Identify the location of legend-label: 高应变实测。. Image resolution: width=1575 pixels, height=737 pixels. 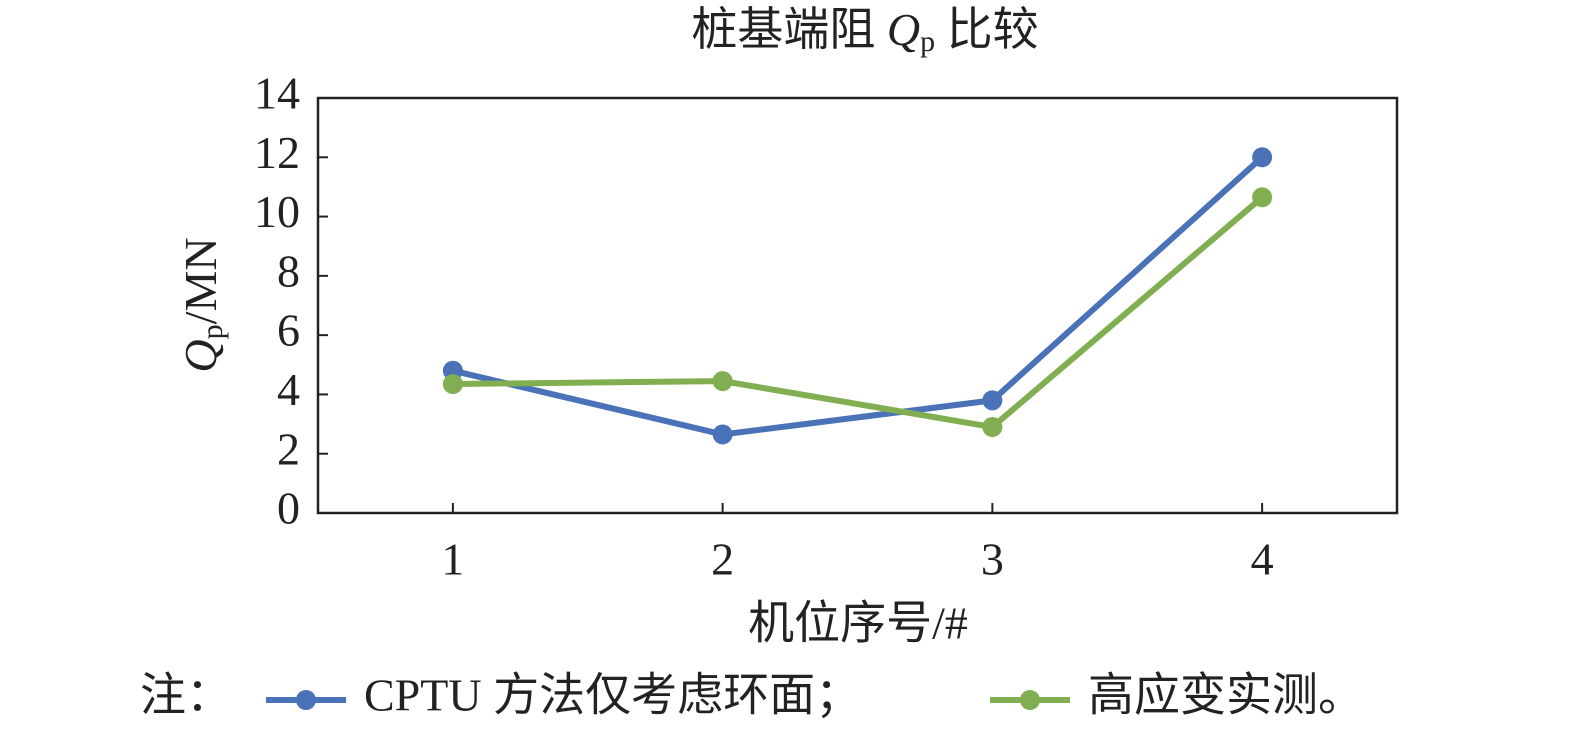
(1226, 695).